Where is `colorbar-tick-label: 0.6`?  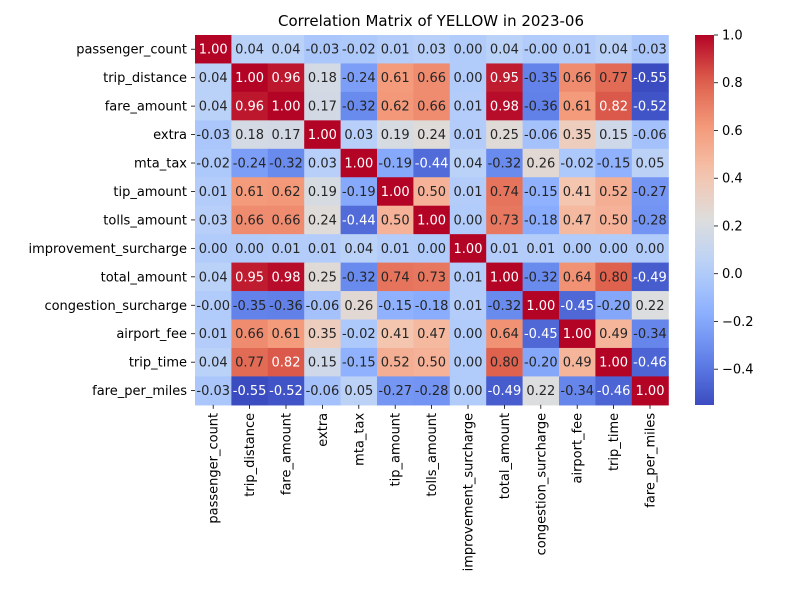
colorbar-tick-label: 0.6 is located at coordinates (732, 131).